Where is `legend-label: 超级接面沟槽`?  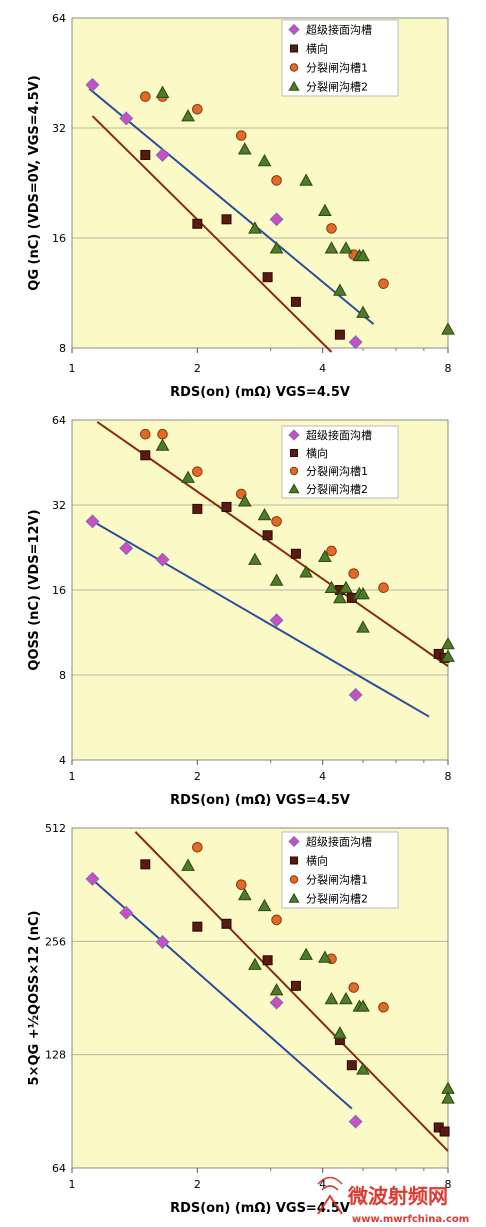 legend-label: 超级接面沟槽 is located at coordinates (339, 842).